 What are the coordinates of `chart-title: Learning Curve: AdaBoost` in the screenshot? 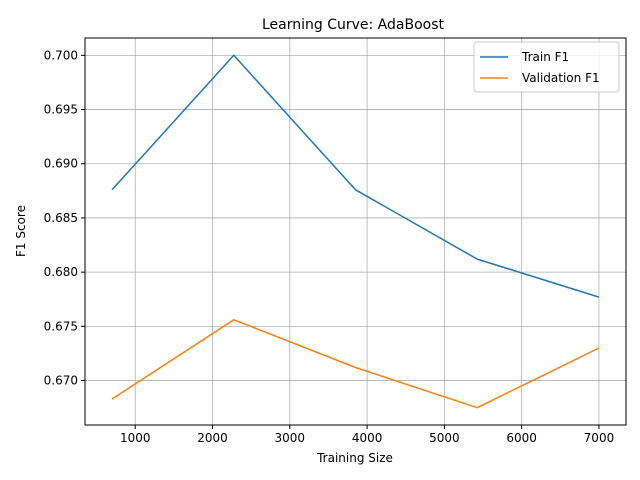 It's located at (353, 25).